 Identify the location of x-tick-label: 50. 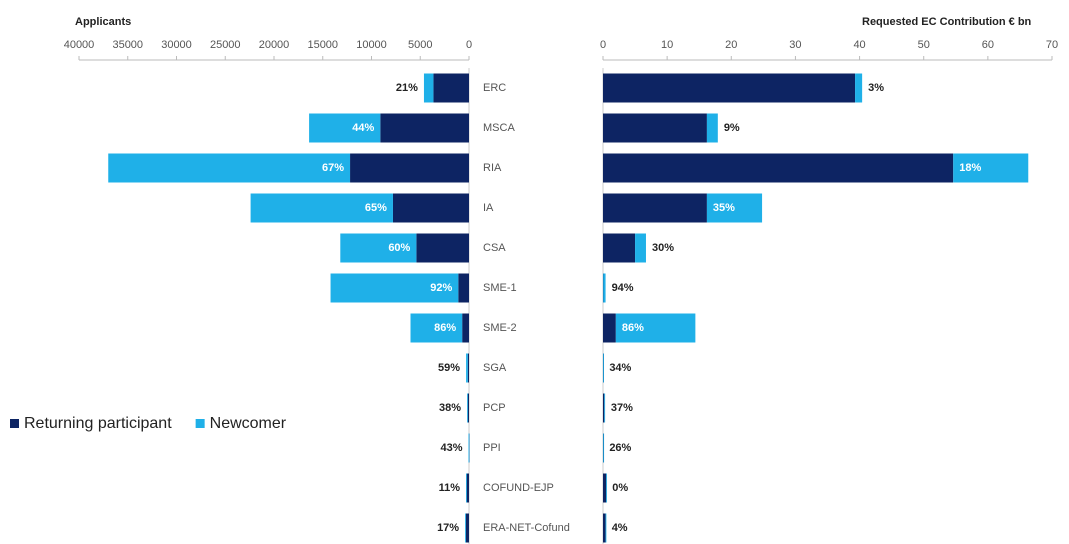
(924, 45).